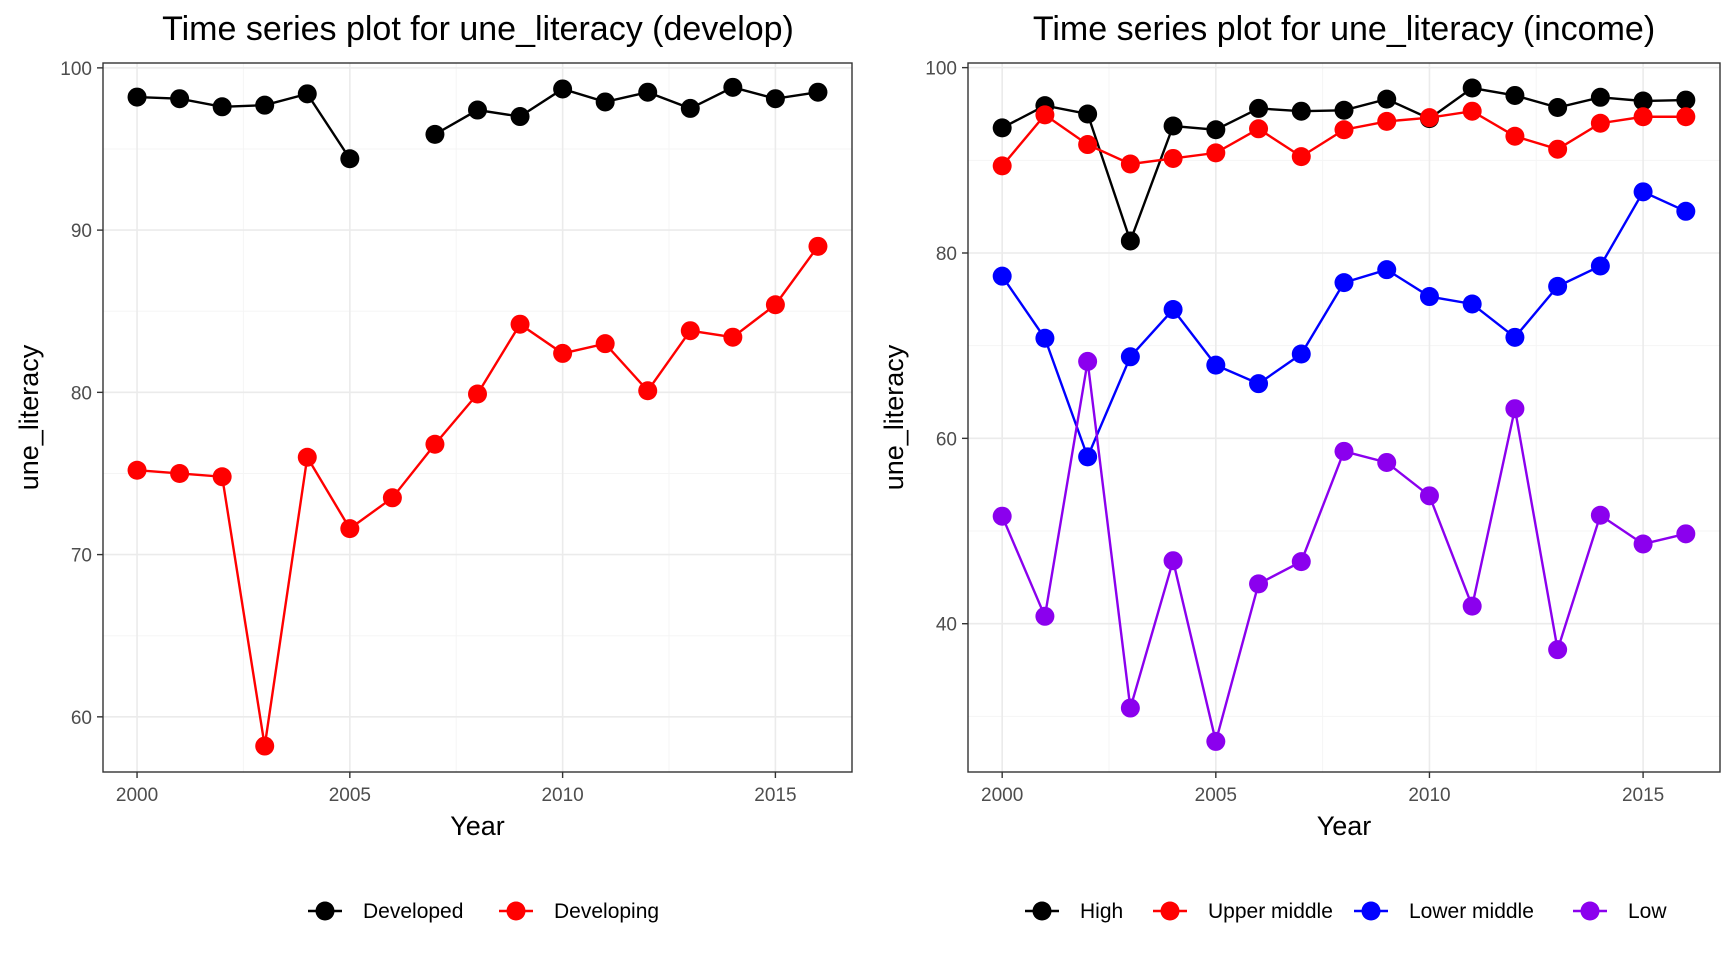 The image size is (1728, 960). What do you see at coordinates (626, 111) in the screenshot?
I see `series-line` at bounding box center [626, 111].